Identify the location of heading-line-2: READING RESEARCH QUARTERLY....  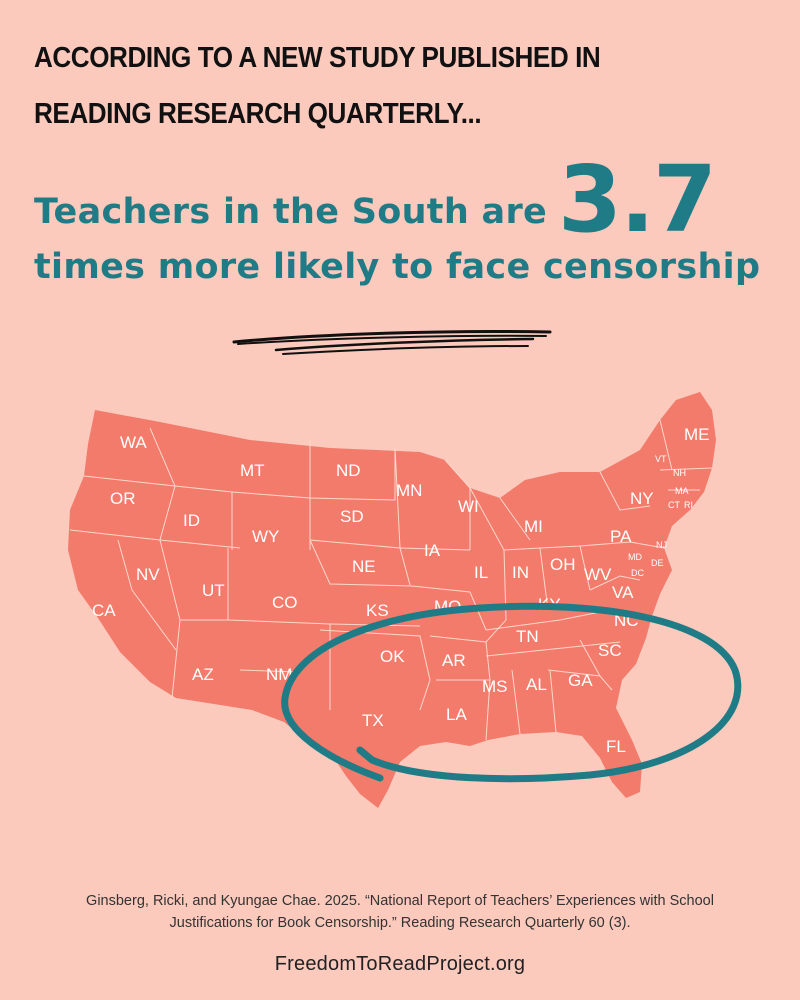
(258, 114).